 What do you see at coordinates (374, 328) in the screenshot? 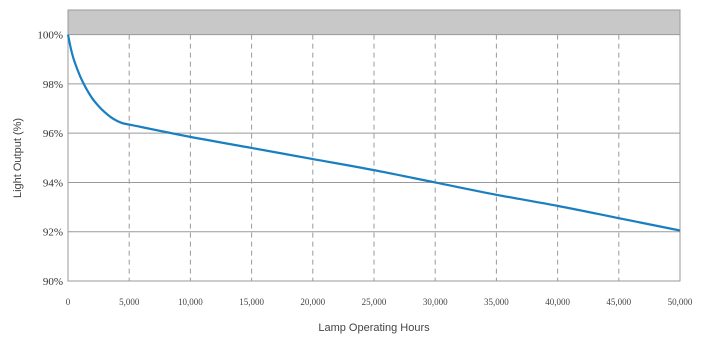
I see `x-axis-title: Lamp Operating Hours` at bounding box center [374, 328].